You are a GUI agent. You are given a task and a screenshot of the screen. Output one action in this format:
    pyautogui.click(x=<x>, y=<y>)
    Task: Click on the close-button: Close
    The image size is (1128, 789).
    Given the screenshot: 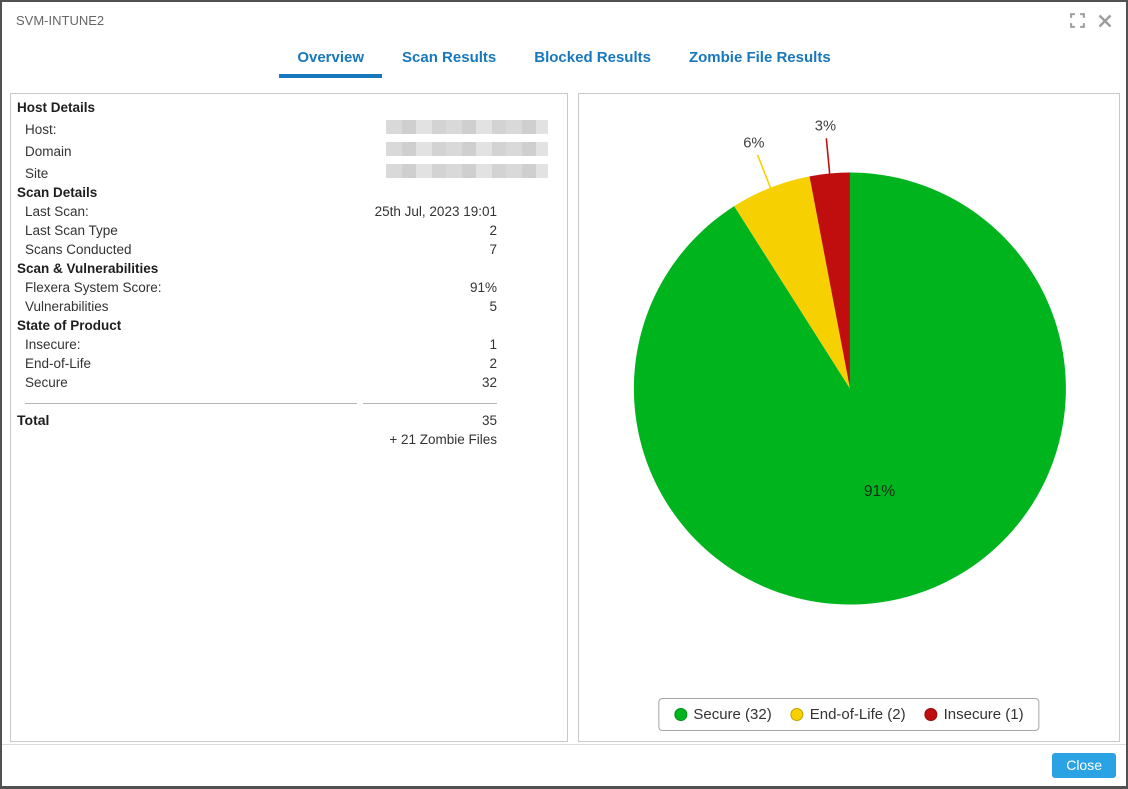 What is the action you would take?
    pyautogui.click(x=1084, y=765)
    